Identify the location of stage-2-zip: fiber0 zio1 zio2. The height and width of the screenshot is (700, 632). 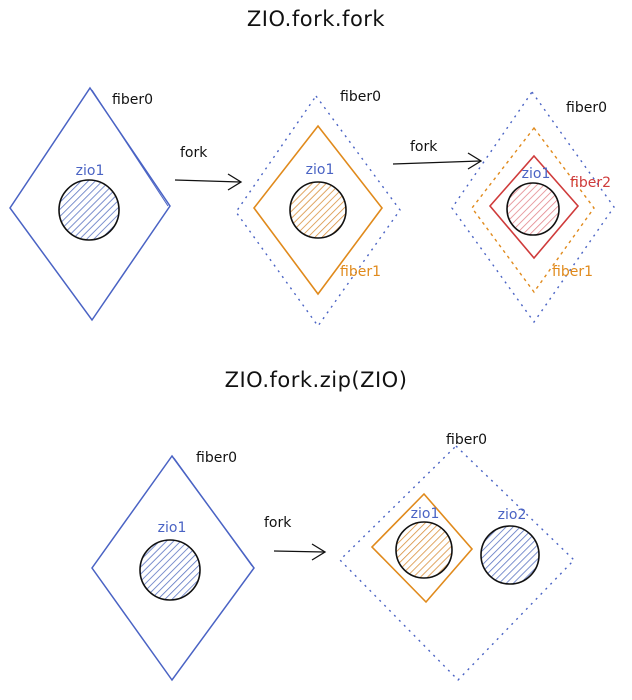
(457, 557).